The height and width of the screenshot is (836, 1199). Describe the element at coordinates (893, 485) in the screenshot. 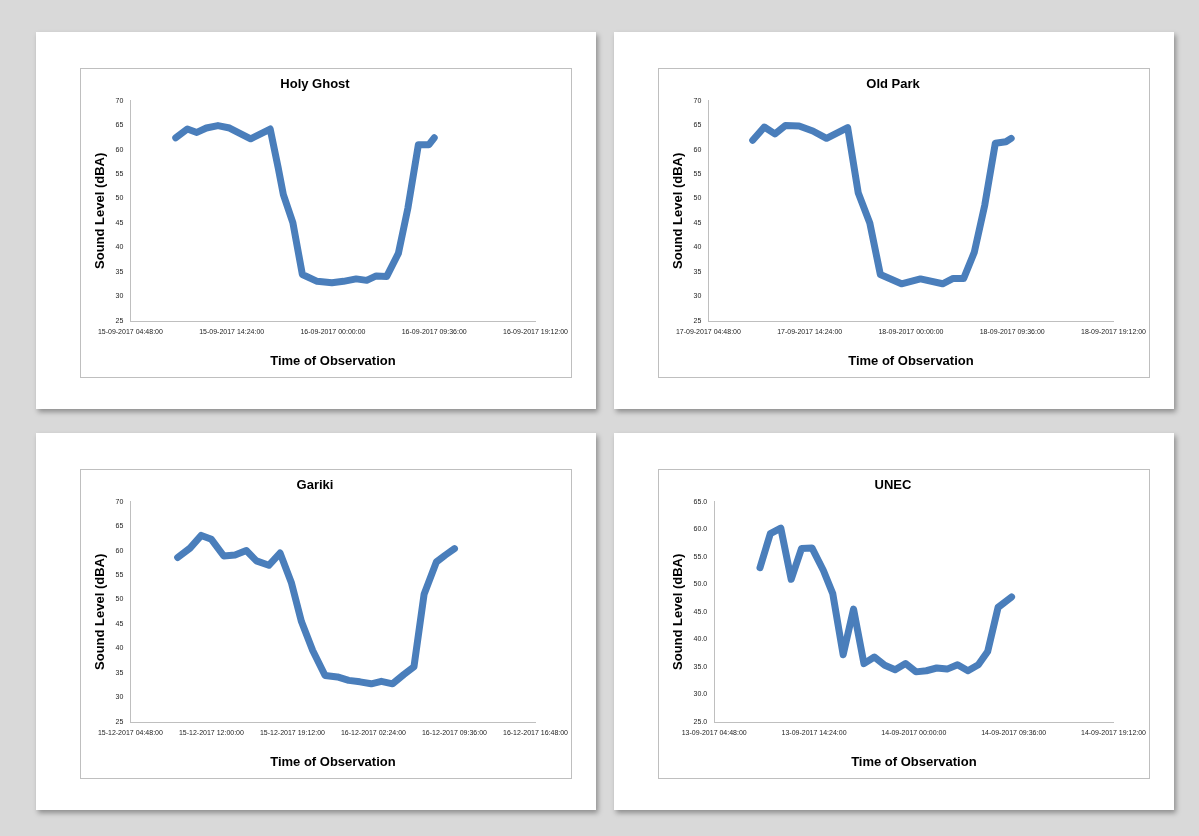

I see `chart-title: UNEC` at that location.